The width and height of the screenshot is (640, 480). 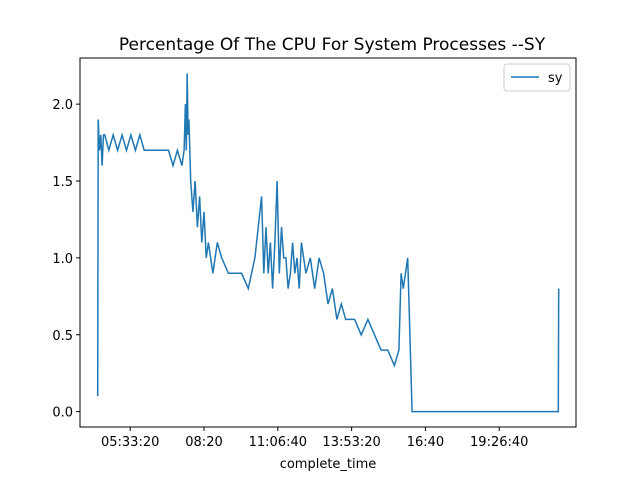 What do you see at coordinates (351, 442) in the screenshot?
I see `x-tick-label: 13:53:20` at bounding box center [351, 442].